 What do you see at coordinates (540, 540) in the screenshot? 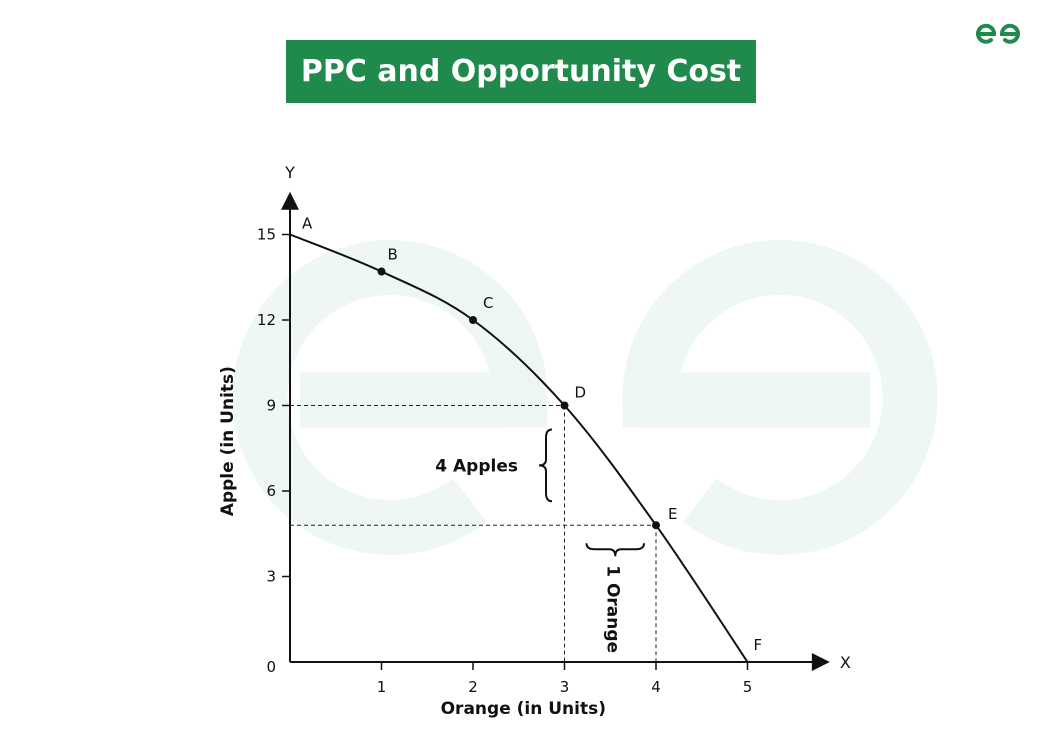
I see `annotations: 4 Apples 1 Orange` at bounding box center [540, 540].